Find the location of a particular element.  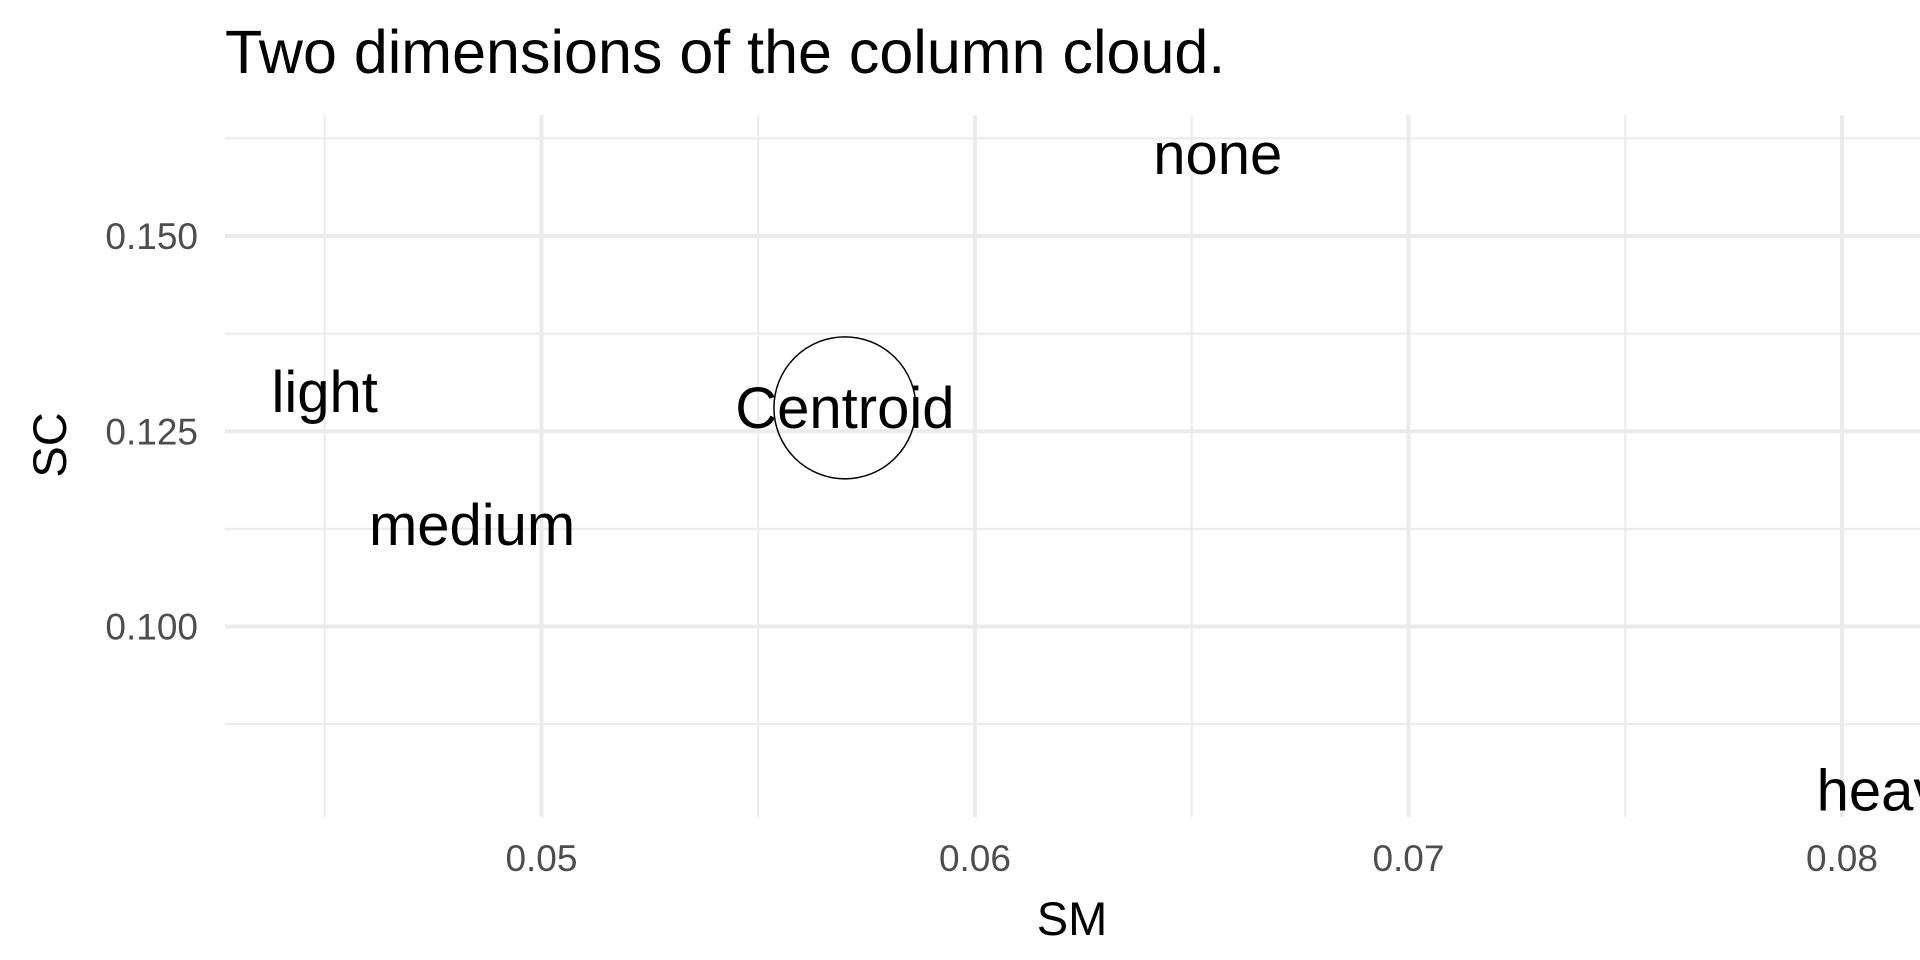

y-axis-ticks: 0.100 0.125 0.150 is located at coordinates (151, 431).